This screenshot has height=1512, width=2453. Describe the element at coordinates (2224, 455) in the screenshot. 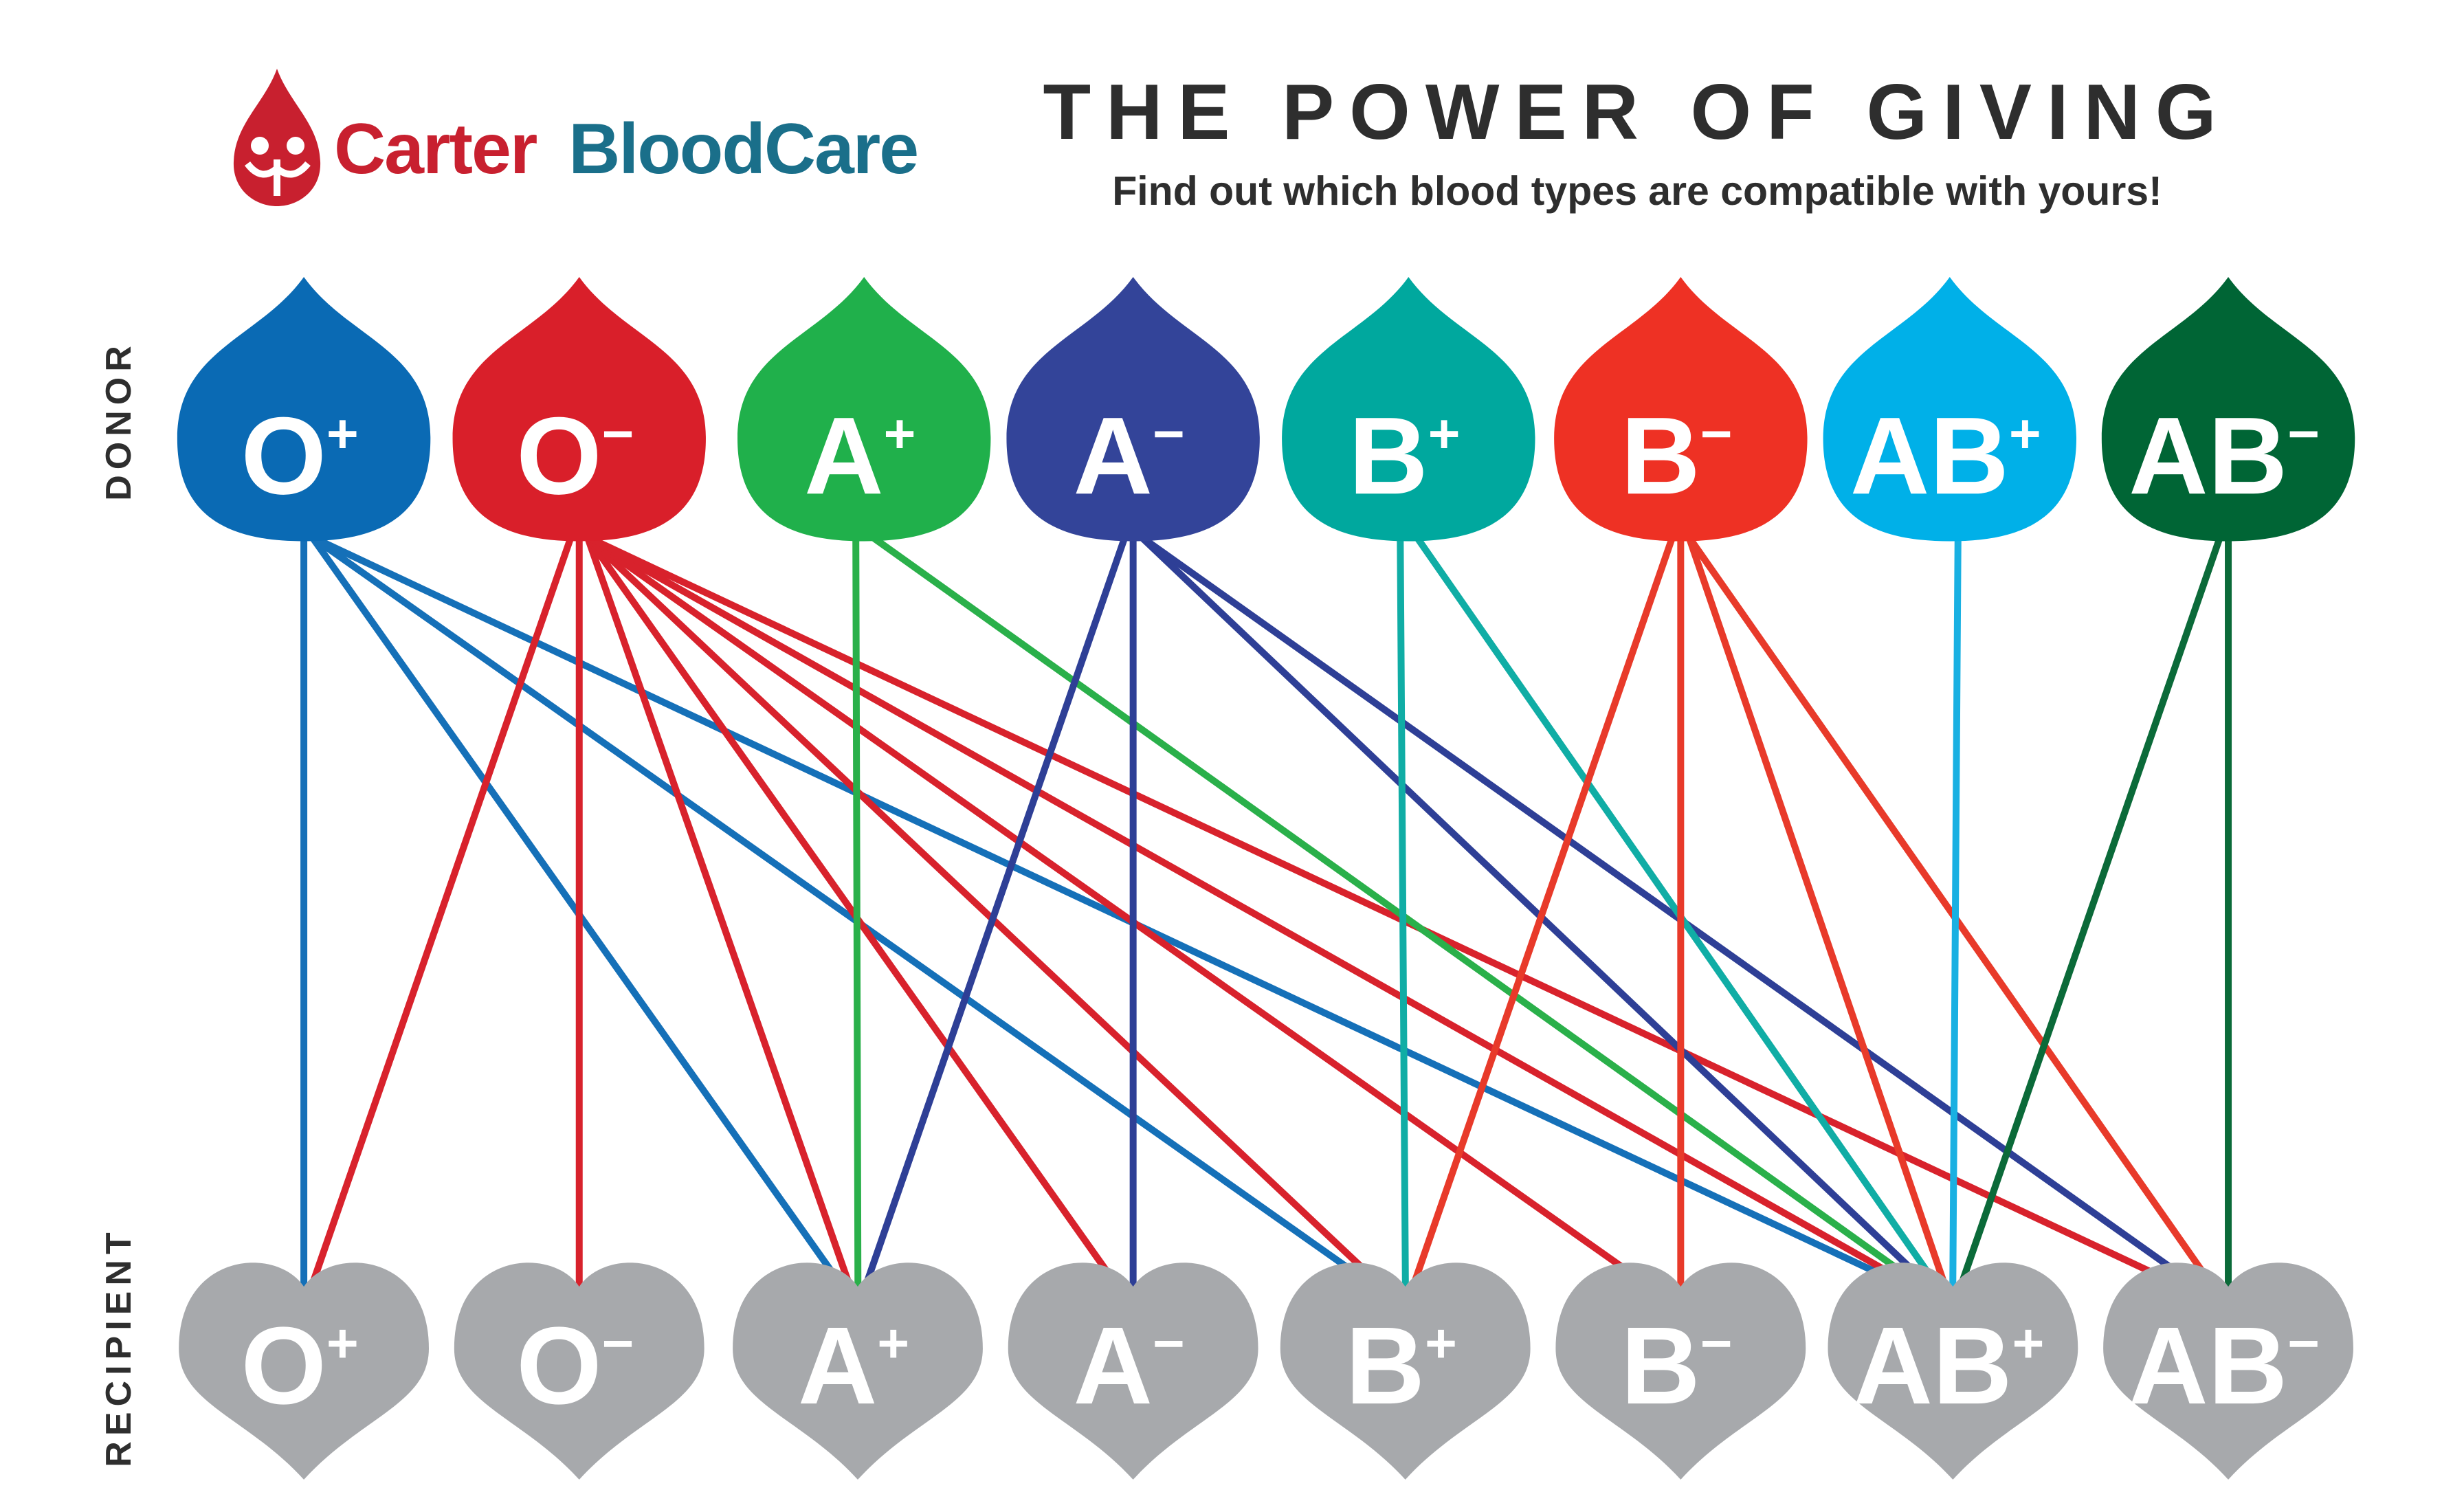

I see `donor-type-label: AB−` at that location.